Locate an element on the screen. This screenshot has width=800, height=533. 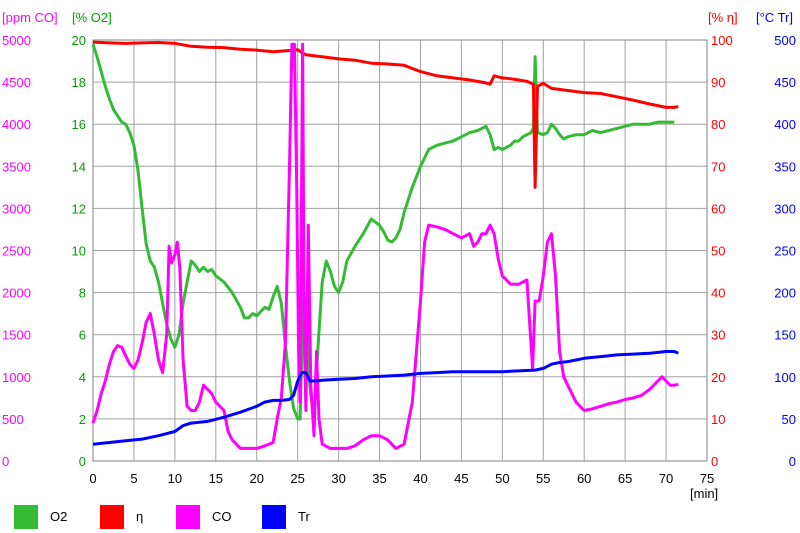
co-tick-label: 4000 is located at coordinates (16, 124).